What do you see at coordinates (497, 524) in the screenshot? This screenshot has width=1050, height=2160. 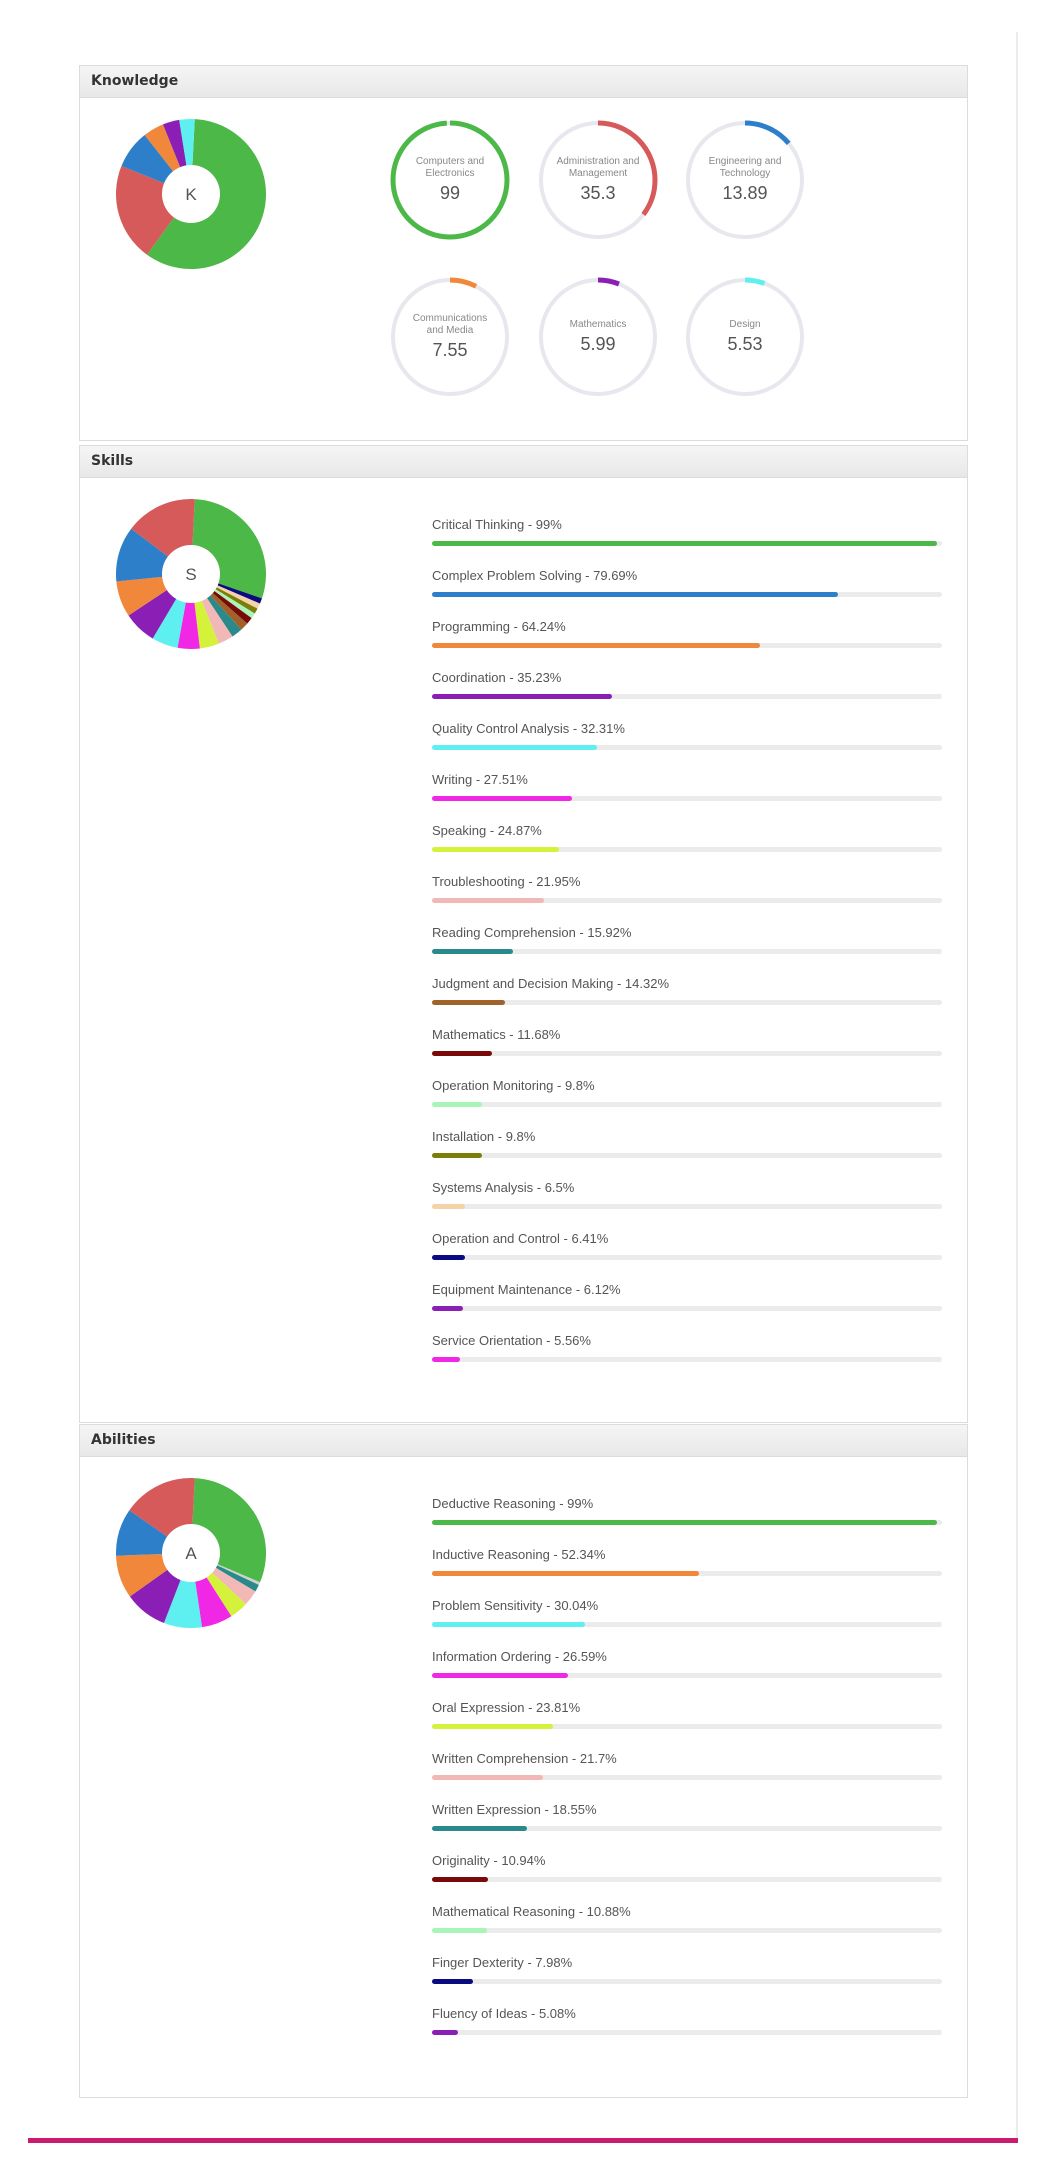 I see `bar-label: Critical Thinking - 99%` at bounding box center [497, 524].